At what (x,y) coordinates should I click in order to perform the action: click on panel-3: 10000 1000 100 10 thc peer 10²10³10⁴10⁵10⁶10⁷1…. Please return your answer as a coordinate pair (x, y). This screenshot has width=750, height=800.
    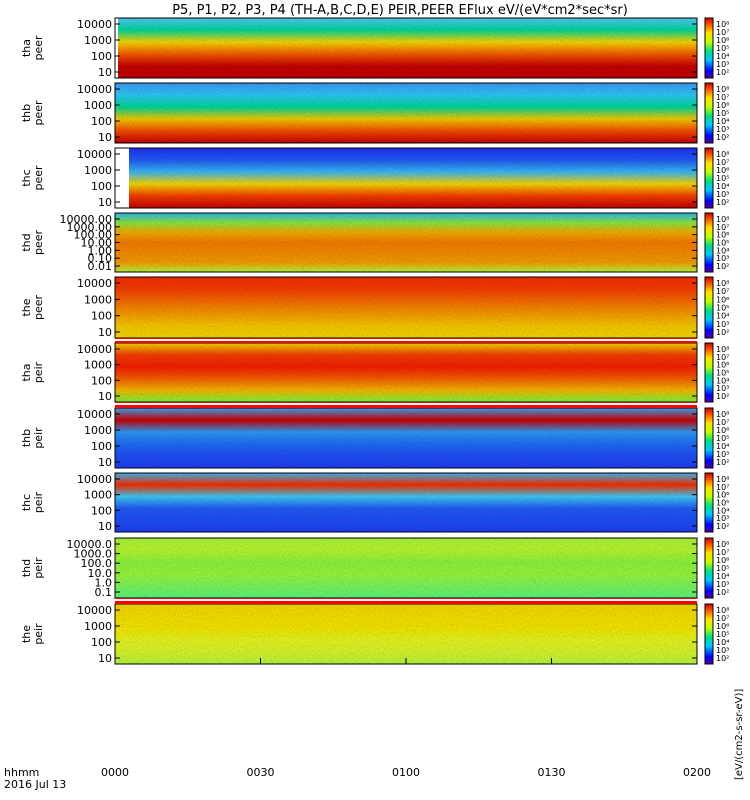
    Looking at the image, I should click on (374, 178).